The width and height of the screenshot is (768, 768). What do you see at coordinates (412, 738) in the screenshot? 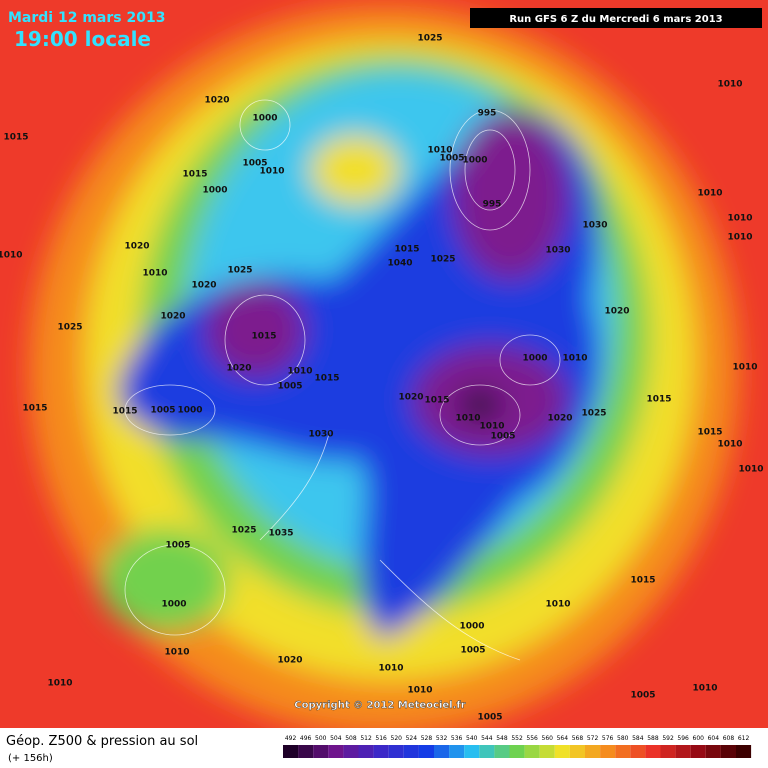
I see `colorbar-label: 524` at bounding box center [412, 738].